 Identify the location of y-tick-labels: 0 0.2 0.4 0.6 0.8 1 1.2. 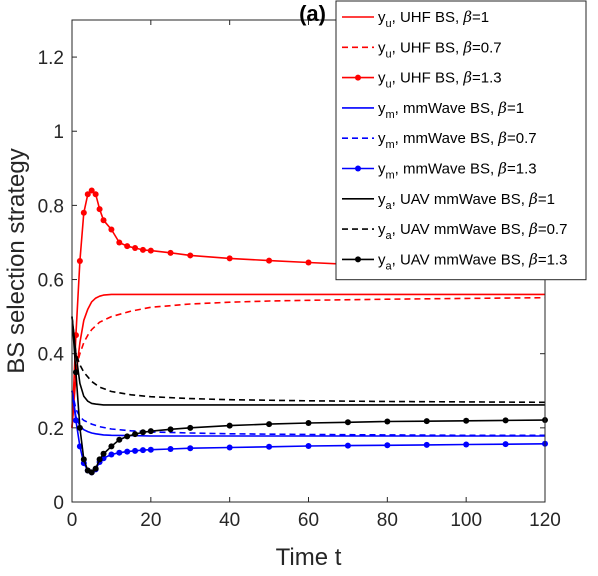
(51, 281).